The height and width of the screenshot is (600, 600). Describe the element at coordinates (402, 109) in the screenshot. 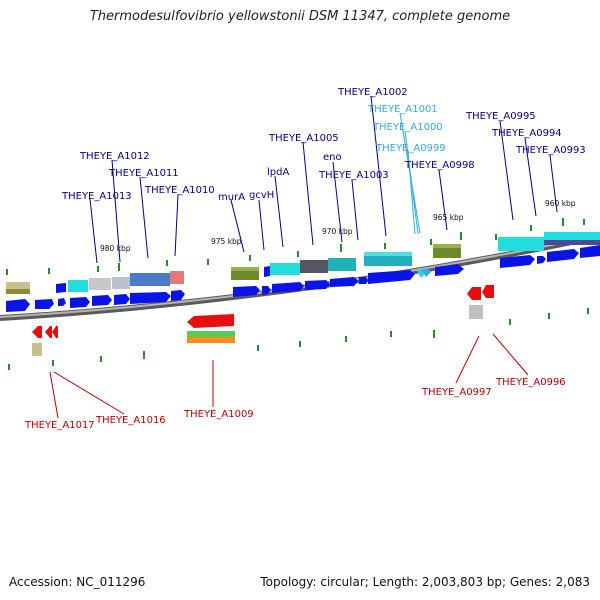

I see `gene-label-theye-a1001: THEYE_A1001` at that location.